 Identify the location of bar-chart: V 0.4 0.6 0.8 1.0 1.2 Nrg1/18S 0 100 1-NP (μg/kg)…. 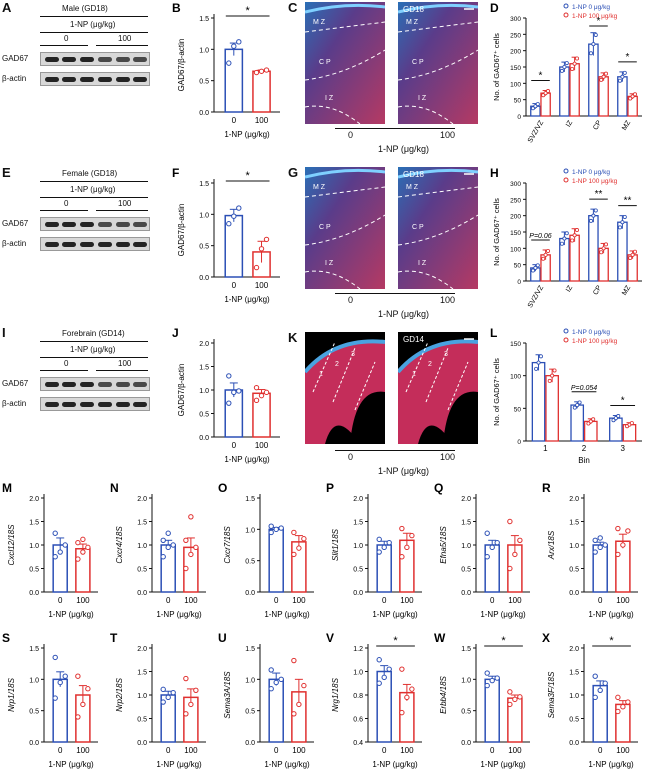
(374, 700).